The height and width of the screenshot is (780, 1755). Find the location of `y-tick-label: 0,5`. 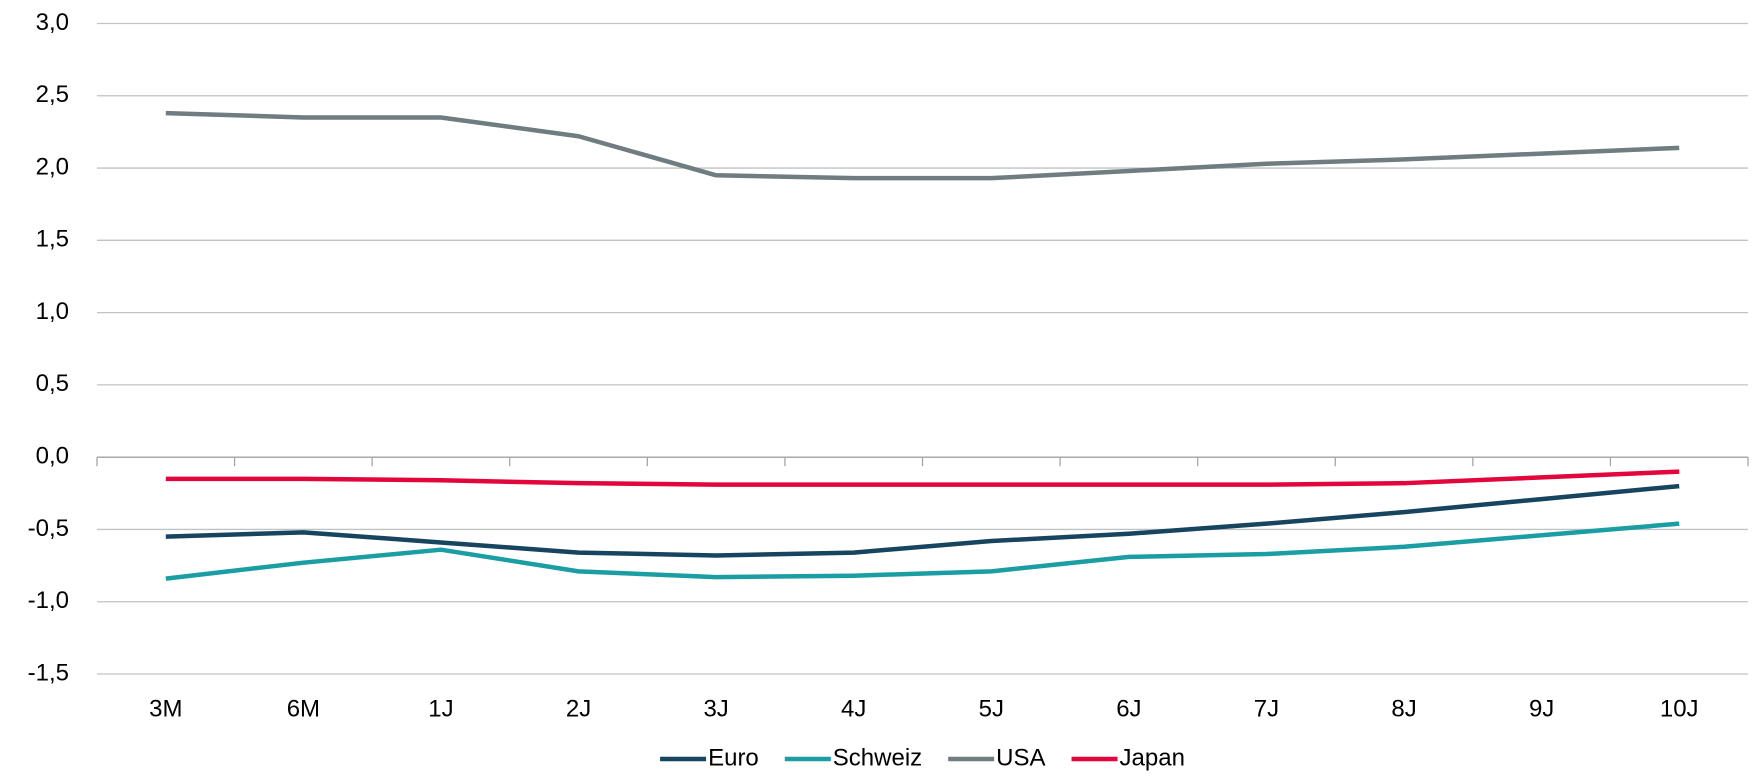

y-tick-label: 0,5 is located at coordinates (52, 383).